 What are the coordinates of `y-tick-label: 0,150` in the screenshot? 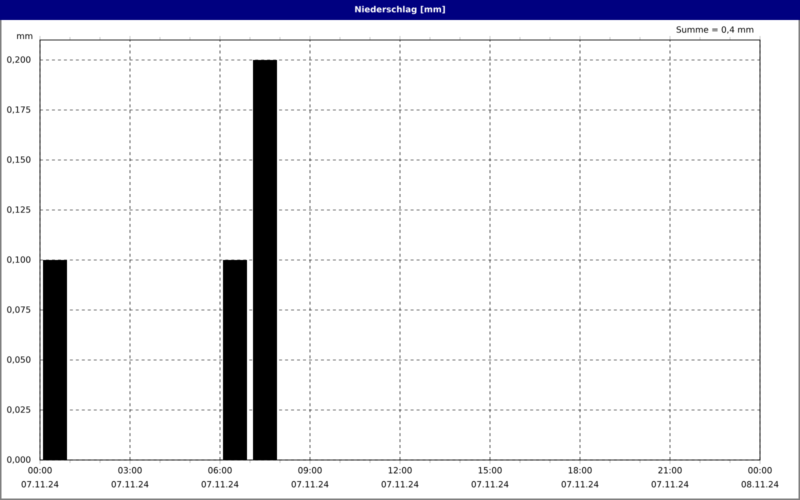 It's located at (18, 160).